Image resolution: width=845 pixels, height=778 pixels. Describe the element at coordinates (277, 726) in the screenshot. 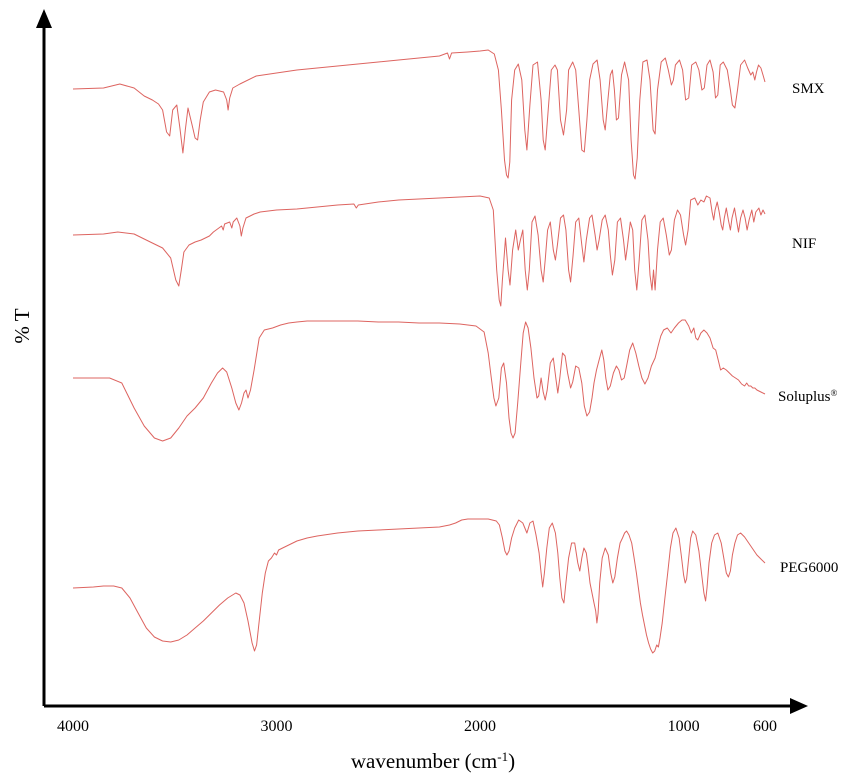

I see `x-tick-label-3000: 3000` at that location.